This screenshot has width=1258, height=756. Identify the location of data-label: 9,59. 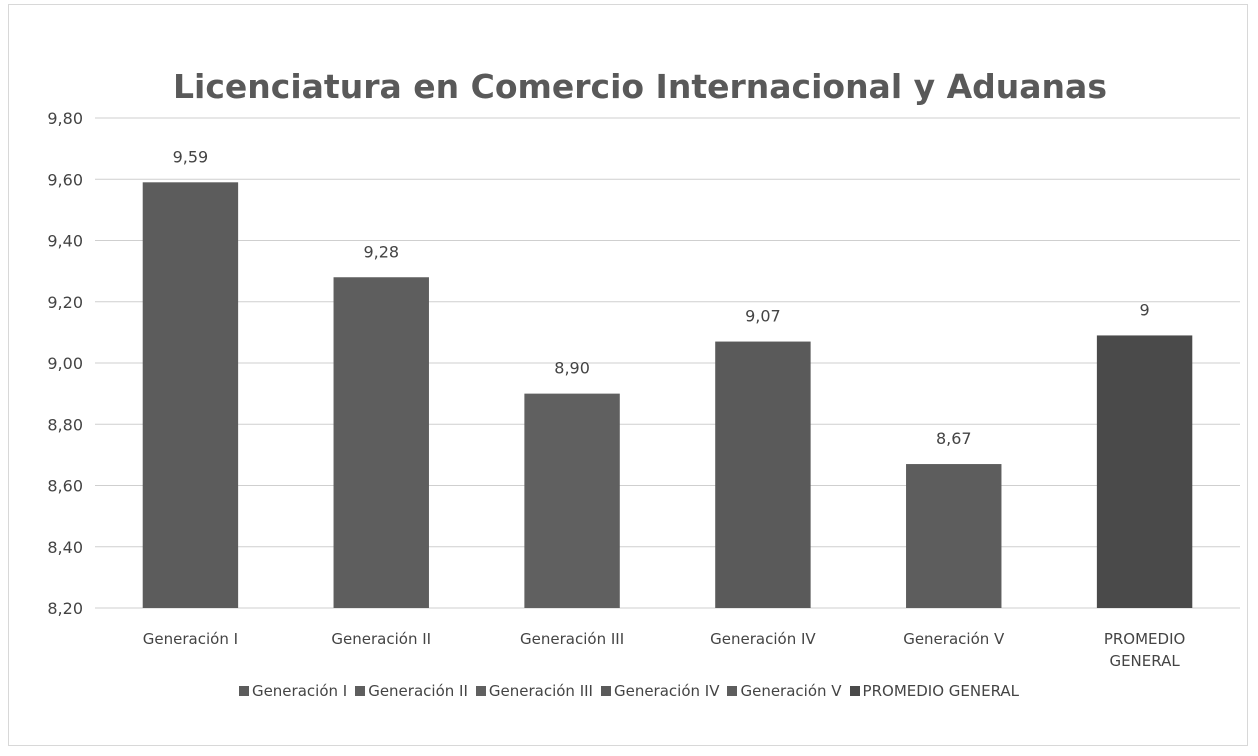
(191, 156).